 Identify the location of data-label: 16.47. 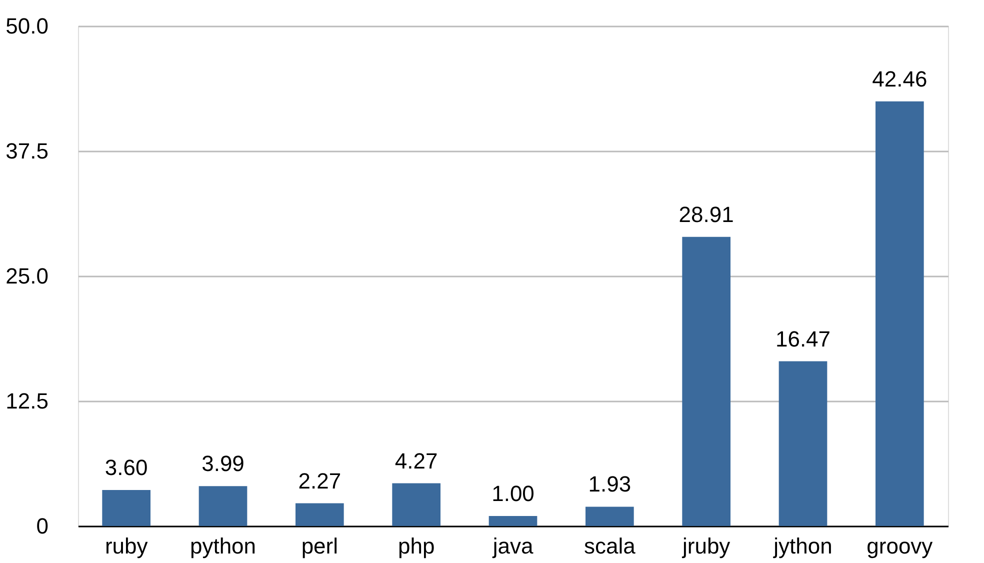
(803, 339).